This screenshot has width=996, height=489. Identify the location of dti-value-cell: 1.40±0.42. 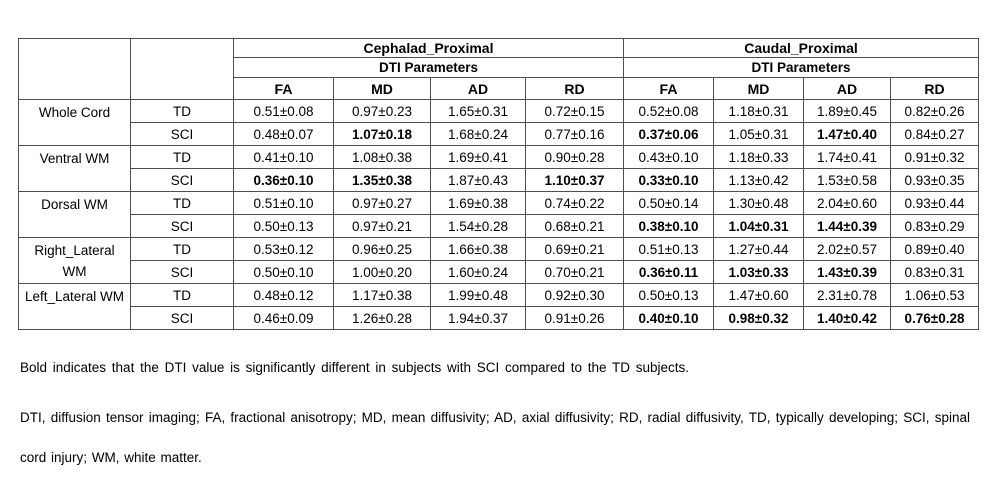
(847, 318).